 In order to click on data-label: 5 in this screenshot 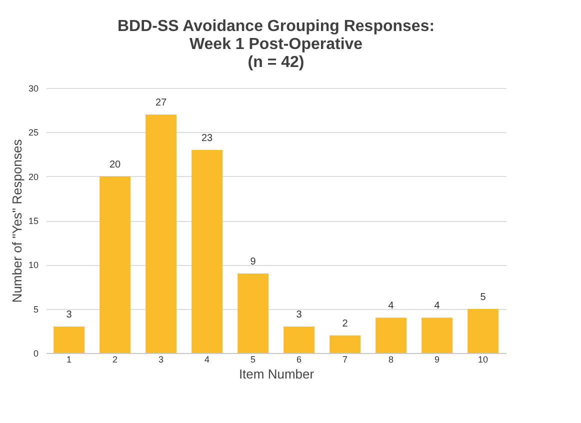, I will do `click(483, 297)`.